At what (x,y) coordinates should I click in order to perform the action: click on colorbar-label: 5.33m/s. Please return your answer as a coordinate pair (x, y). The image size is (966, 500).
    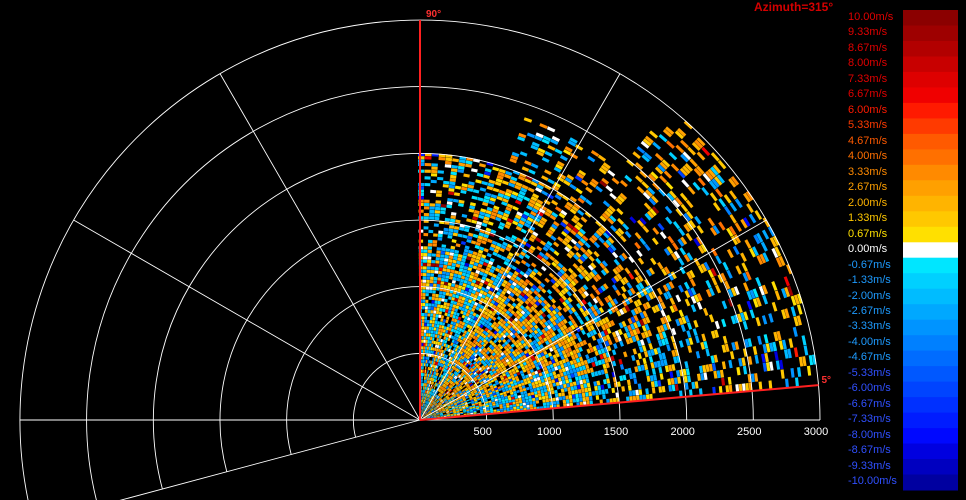
    Looking at the image, I should click on (868, 125).